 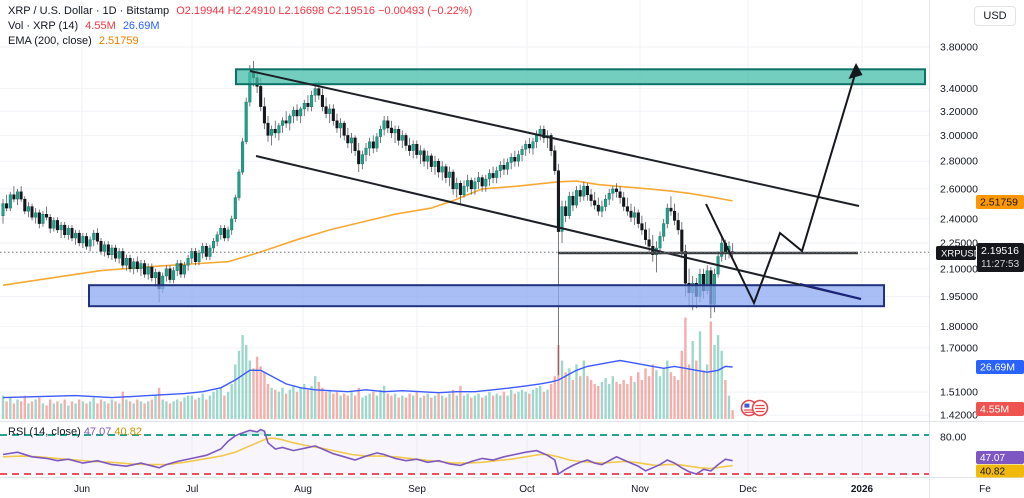 What do you see at coordinates (754, 408) in the screenshot?
I see `currency-pair-flags-icon` at bounding box center [754, 408].